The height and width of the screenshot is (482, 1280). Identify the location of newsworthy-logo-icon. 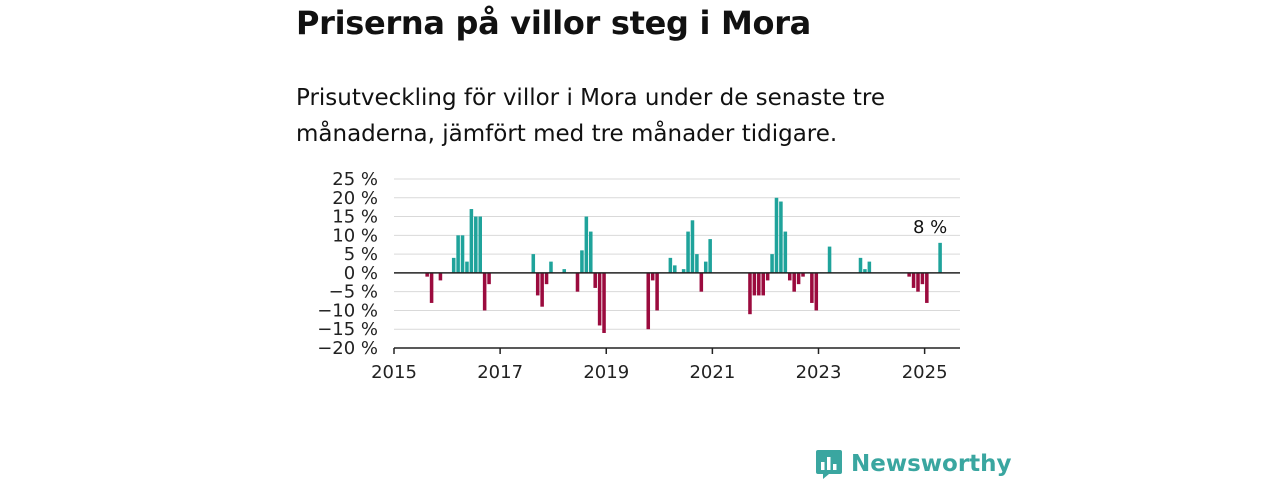
(829, 464).